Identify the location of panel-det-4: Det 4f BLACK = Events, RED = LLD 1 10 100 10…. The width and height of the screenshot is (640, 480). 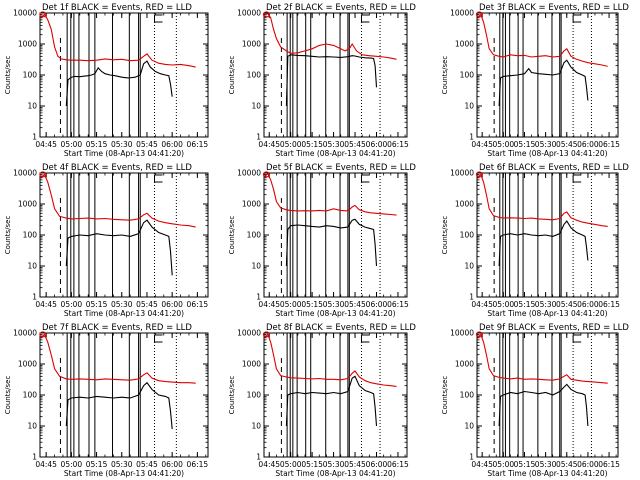
(106, 240).